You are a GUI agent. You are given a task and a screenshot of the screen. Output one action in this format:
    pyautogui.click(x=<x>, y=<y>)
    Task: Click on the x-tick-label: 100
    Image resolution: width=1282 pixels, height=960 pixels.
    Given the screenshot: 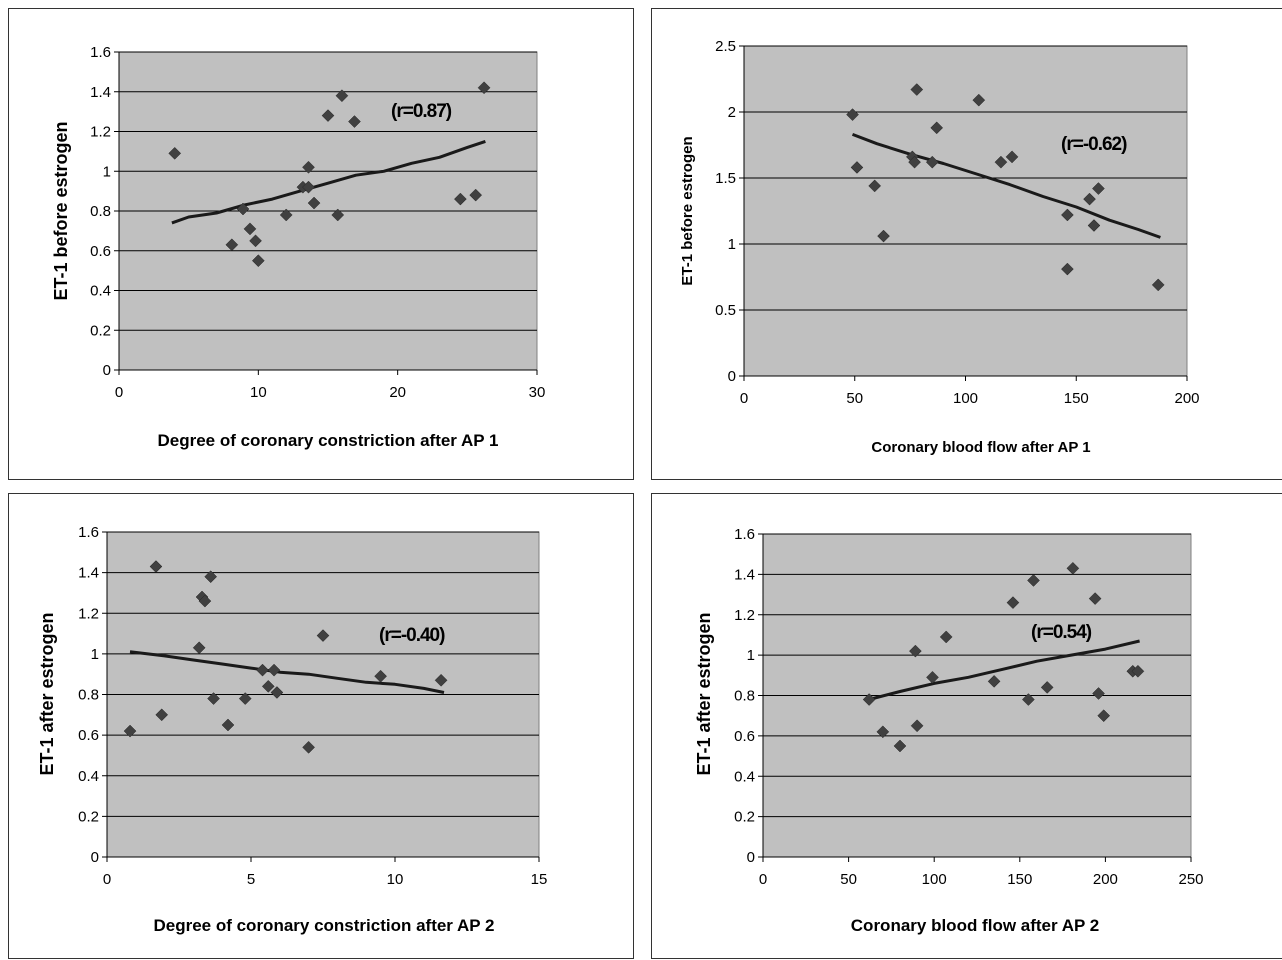 What is the action you would take?
    pyautogui.click(x=934, y=879)
    